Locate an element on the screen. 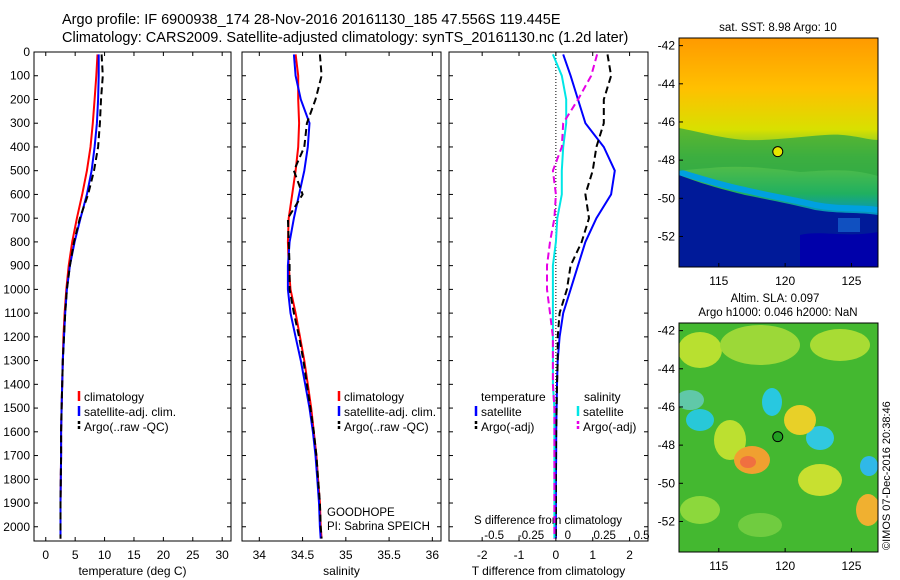  series-salinity-argo-adj is located at coordinates (572, 296).